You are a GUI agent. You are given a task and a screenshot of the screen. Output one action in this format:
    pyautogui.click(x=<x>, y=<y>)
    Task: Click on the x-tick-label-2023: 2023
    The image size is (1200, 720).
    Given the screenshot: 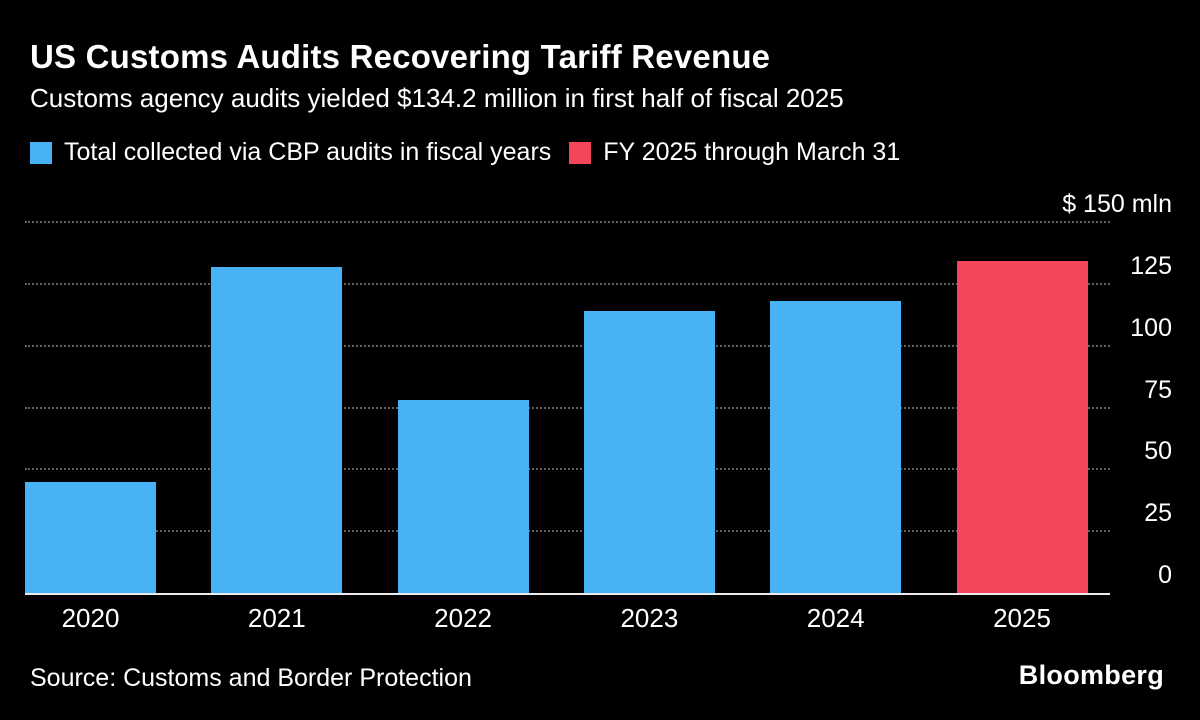 What is the action you would take?
    pyautogui.click(x=649, y=618)
    